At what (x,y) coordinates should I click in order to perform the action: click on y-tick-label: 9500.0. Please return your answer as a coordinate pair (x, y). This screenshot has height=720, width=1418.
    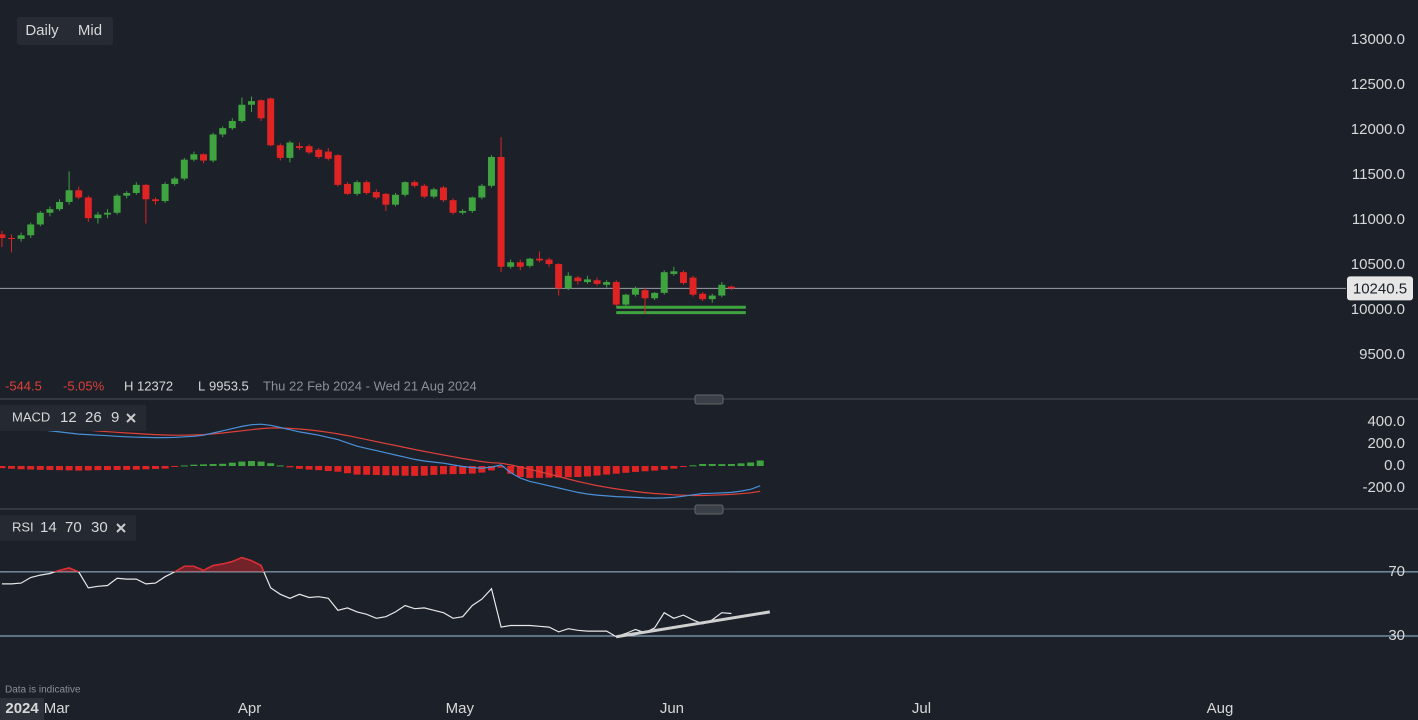
    Looking at the image, I should click on (1382, 354).